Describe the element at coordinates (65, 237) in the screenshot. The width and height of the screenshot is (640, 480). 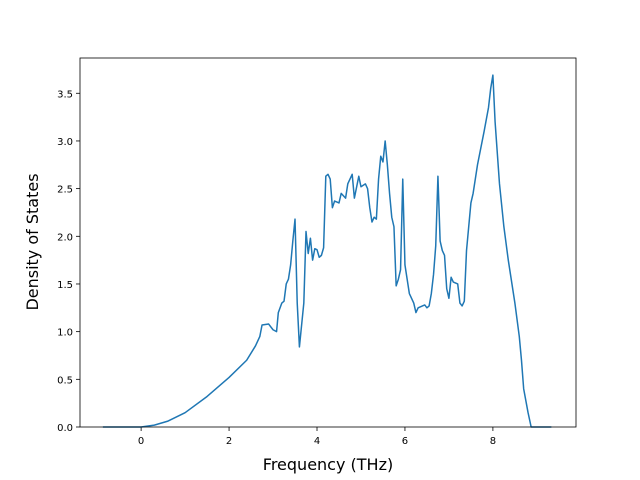
I see `y-tick-label: 2.0` at that location.